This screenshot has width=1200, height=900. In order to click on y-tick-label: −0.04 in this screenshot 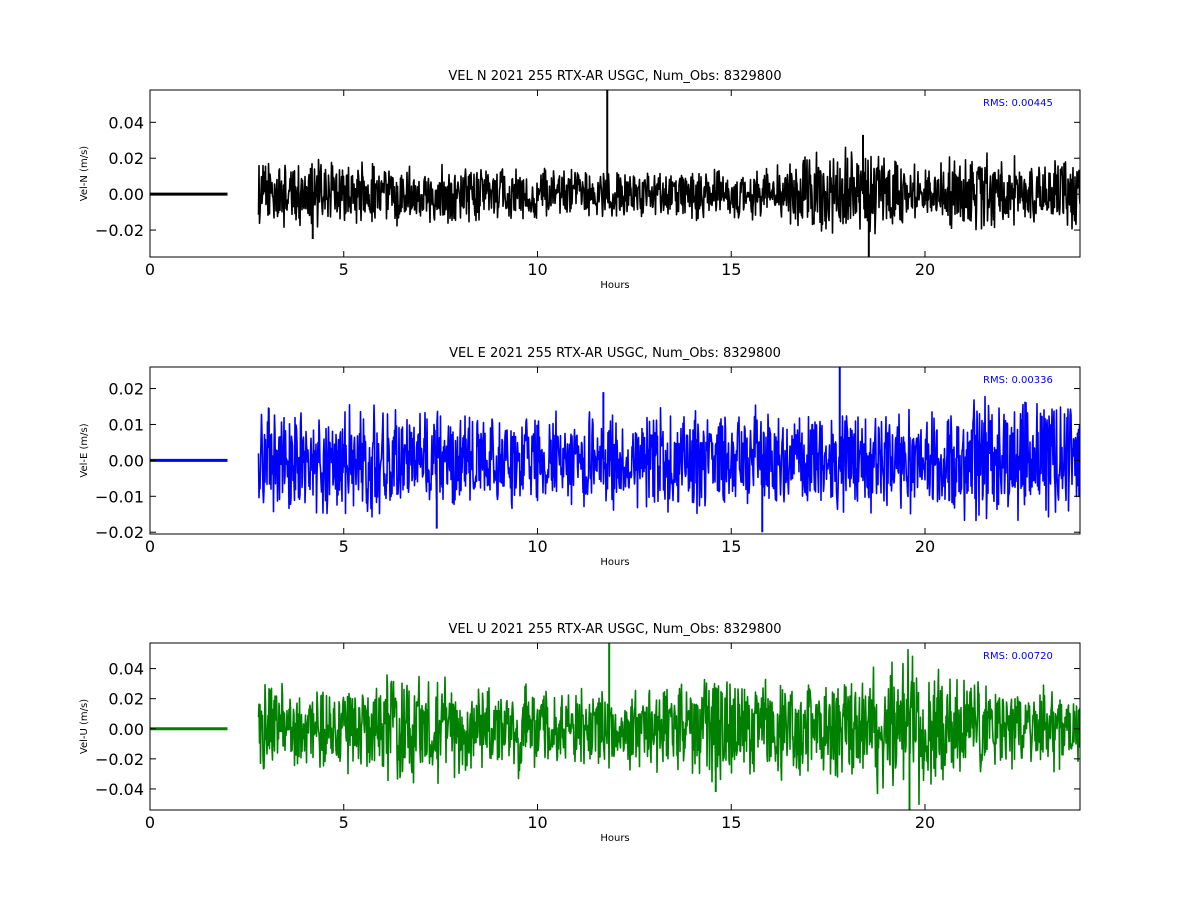, I will do `click(119, 789)`.